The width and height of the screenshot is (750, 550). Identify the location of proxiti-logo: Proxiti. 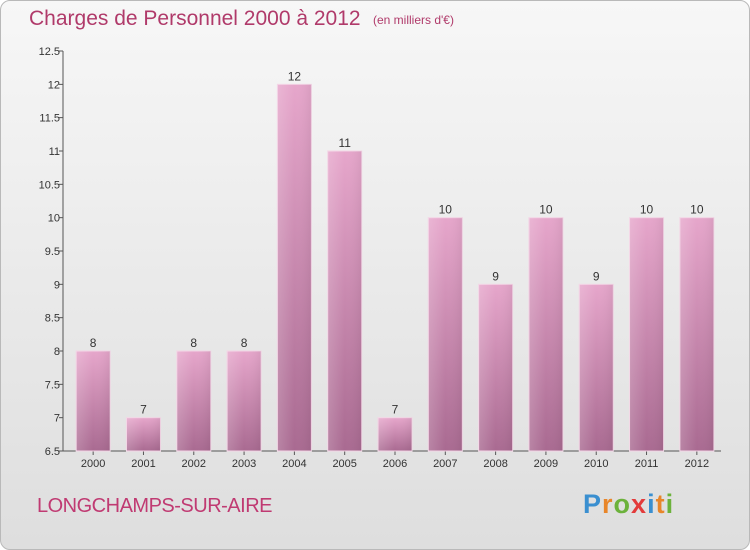
(628, 504).